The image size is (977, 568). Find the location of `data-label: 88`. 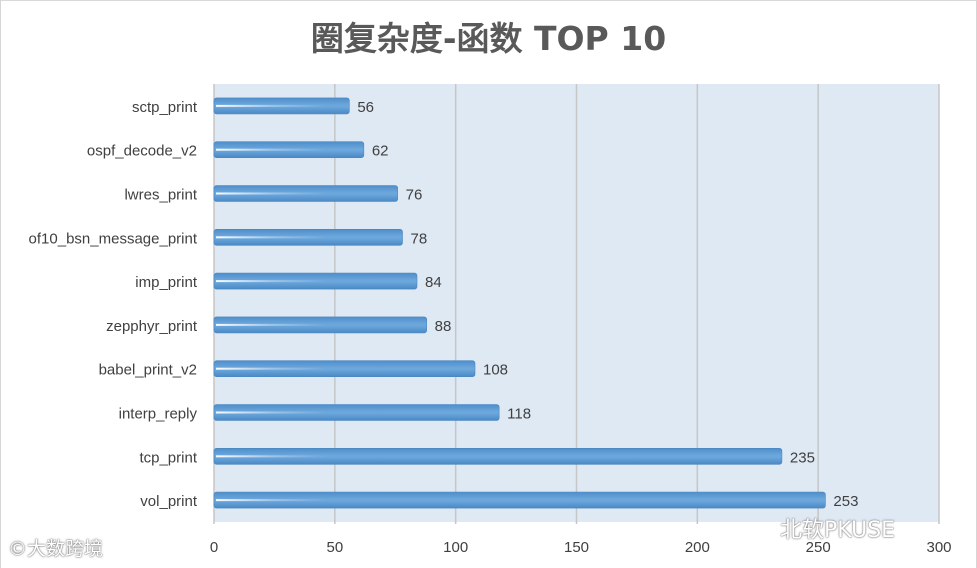

data-label: 88 is located at coordinates (443, 326).